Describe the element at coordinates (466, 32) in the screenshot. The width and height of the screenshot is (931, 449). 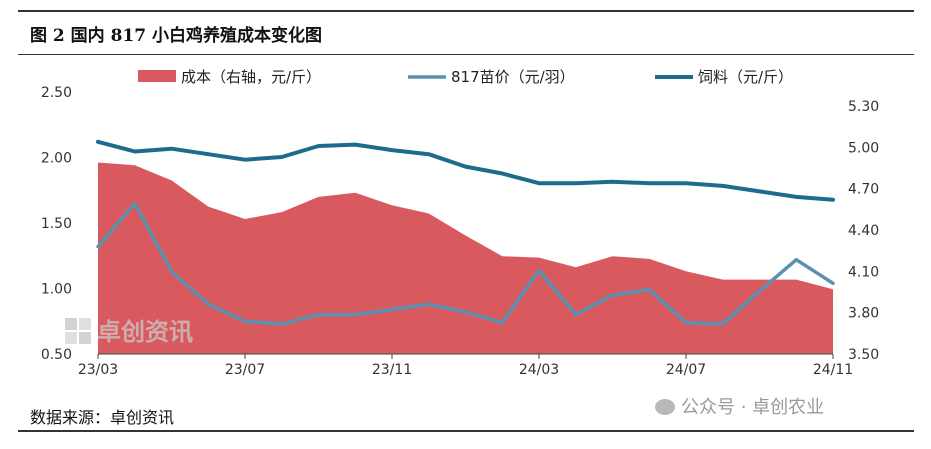
I see `title-bar: 图 2 国内 817 小白鸡养殖成本变化图` at that location.